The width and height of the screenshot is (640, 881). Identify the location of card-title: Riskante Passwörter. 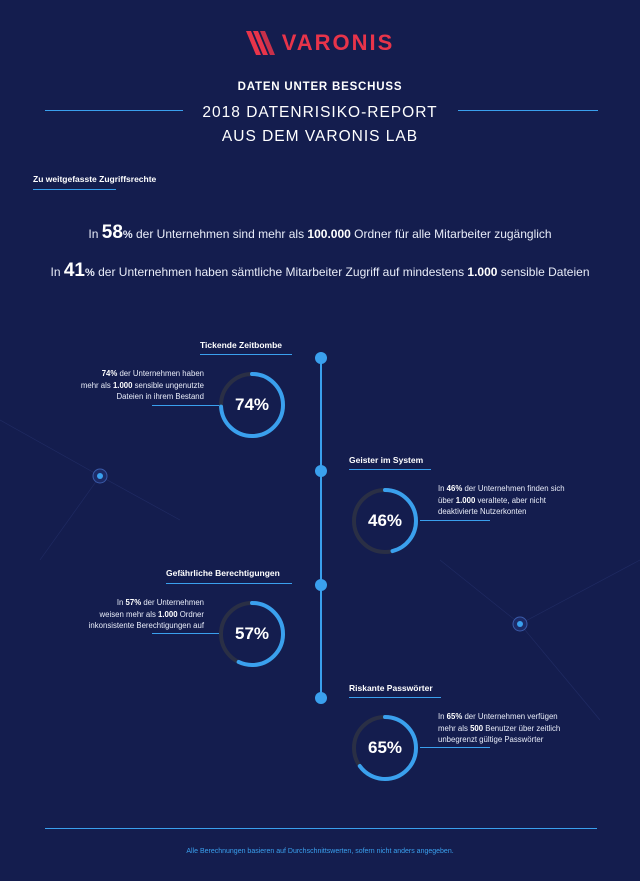
(391, 688).